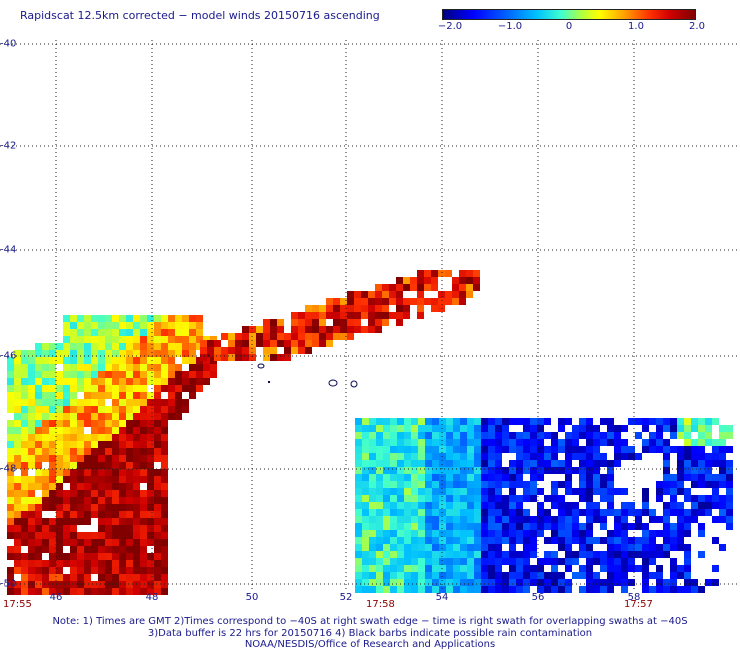  What do you see at coordinates (307, 375) in the screenshot?
I see `island-outlines` at bounding box center [307, 375].